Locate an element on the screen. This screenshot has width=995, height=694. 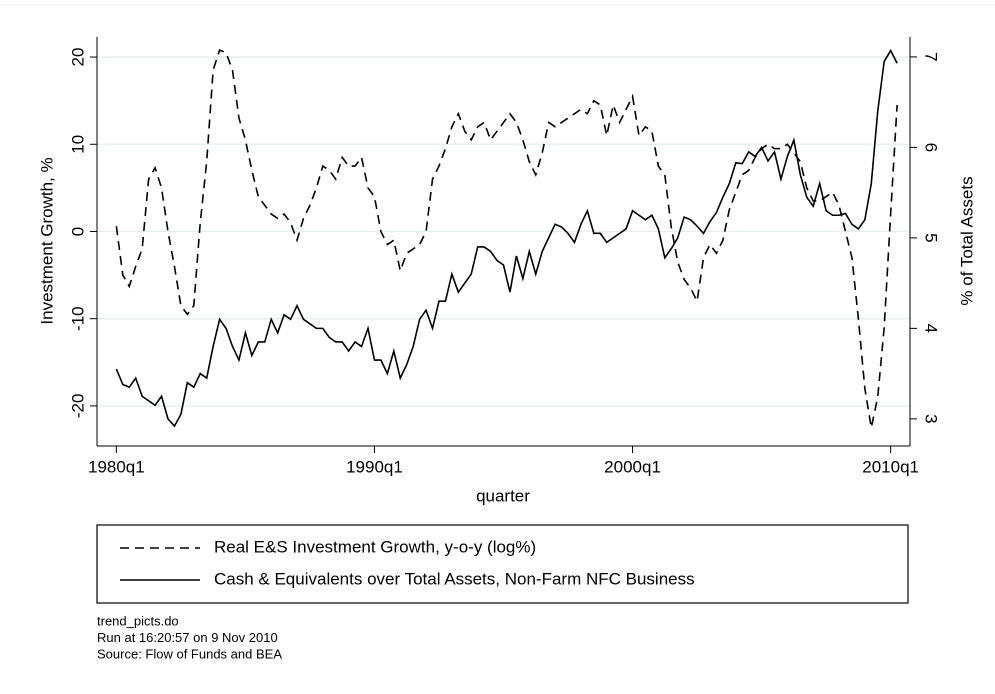
y2-axis-label: % of Total Assets is located at coordinates (966, 240).